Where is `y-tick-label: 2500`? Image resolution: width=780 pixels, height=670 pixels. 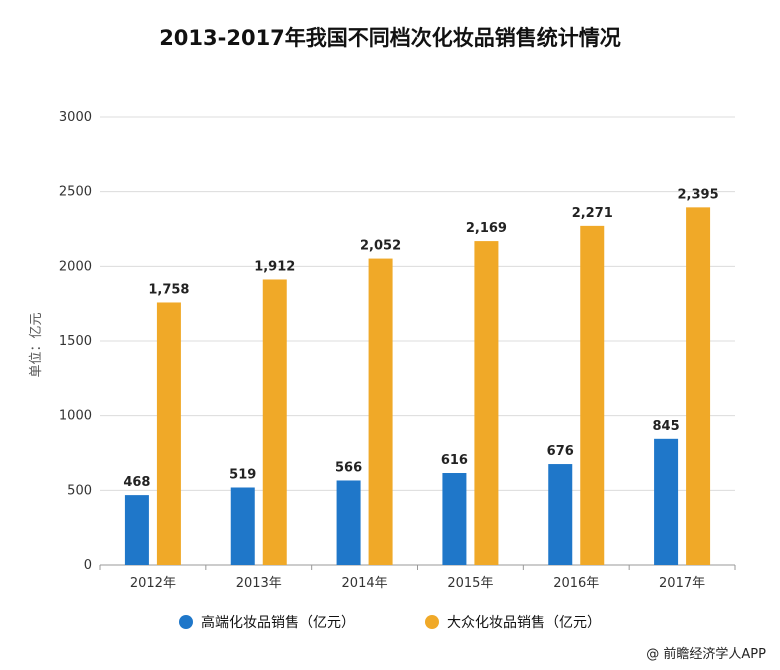
y-tick-label: 2500 is located at coordinates (75, 192).